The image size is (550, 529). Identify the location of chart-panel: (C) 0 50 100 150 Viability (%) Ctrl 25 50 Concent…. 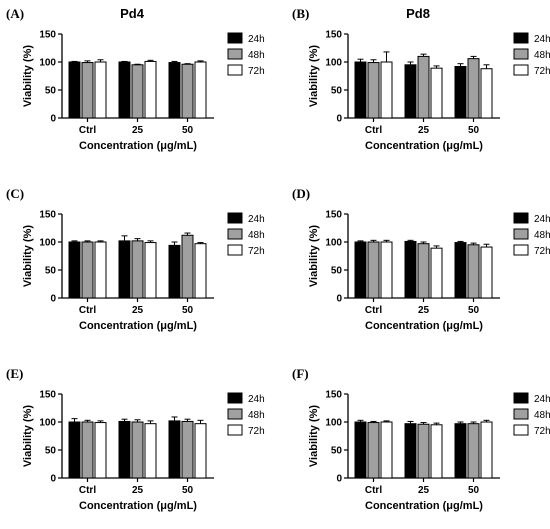
(135, 259).